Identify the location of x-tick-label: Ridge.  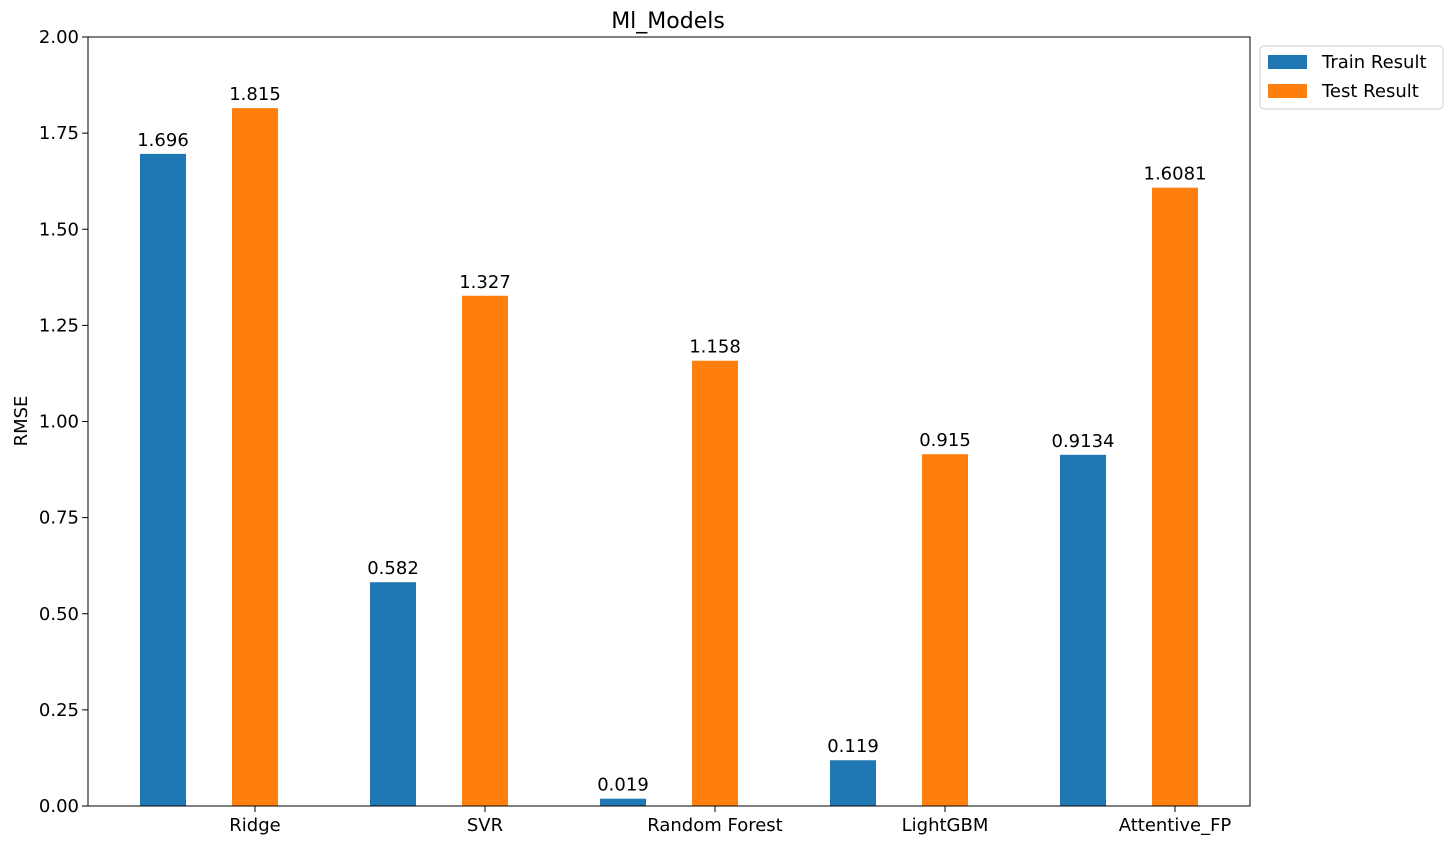
(254, 825).